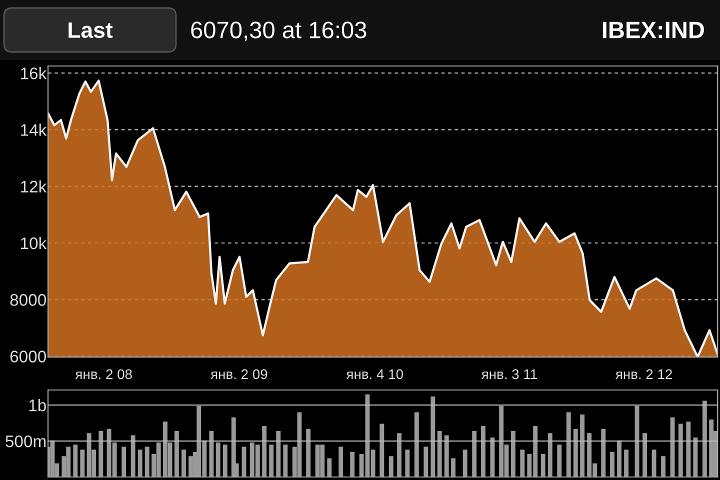  I want to click on y-tick-label: 500m, so click(26, 441).